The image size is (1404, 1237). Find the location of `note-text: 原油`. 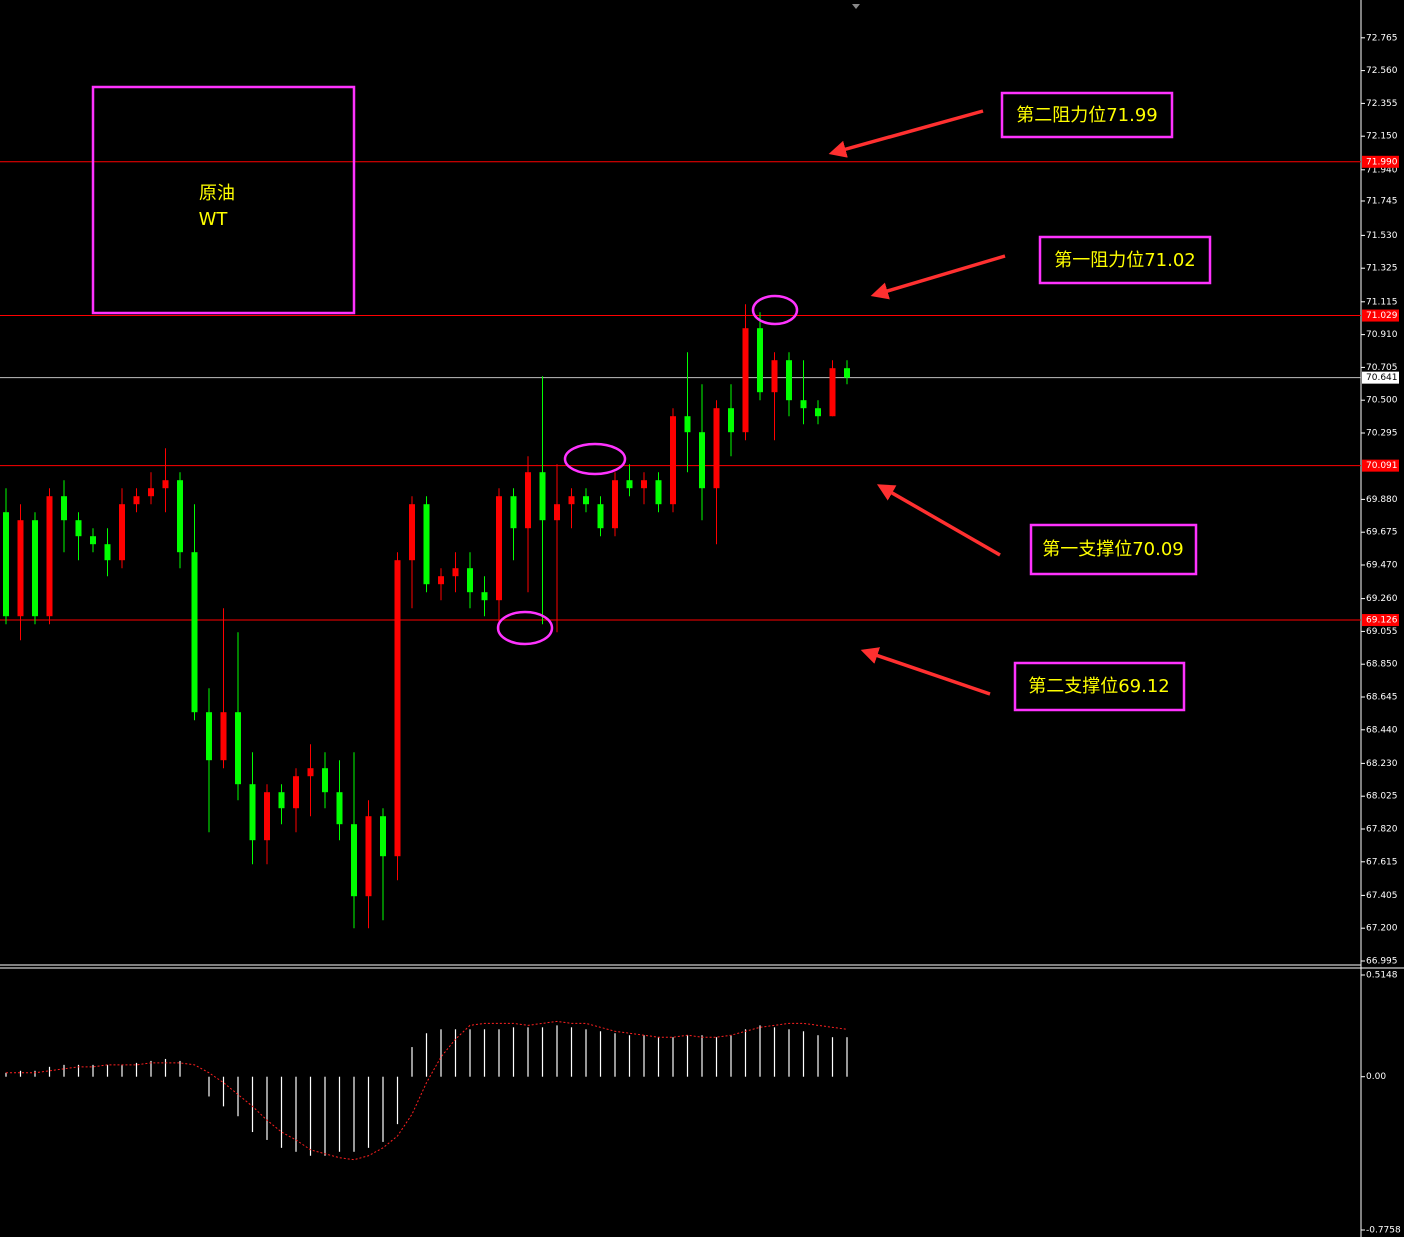

note-text: 原油 is located at coordinates (217, 193).